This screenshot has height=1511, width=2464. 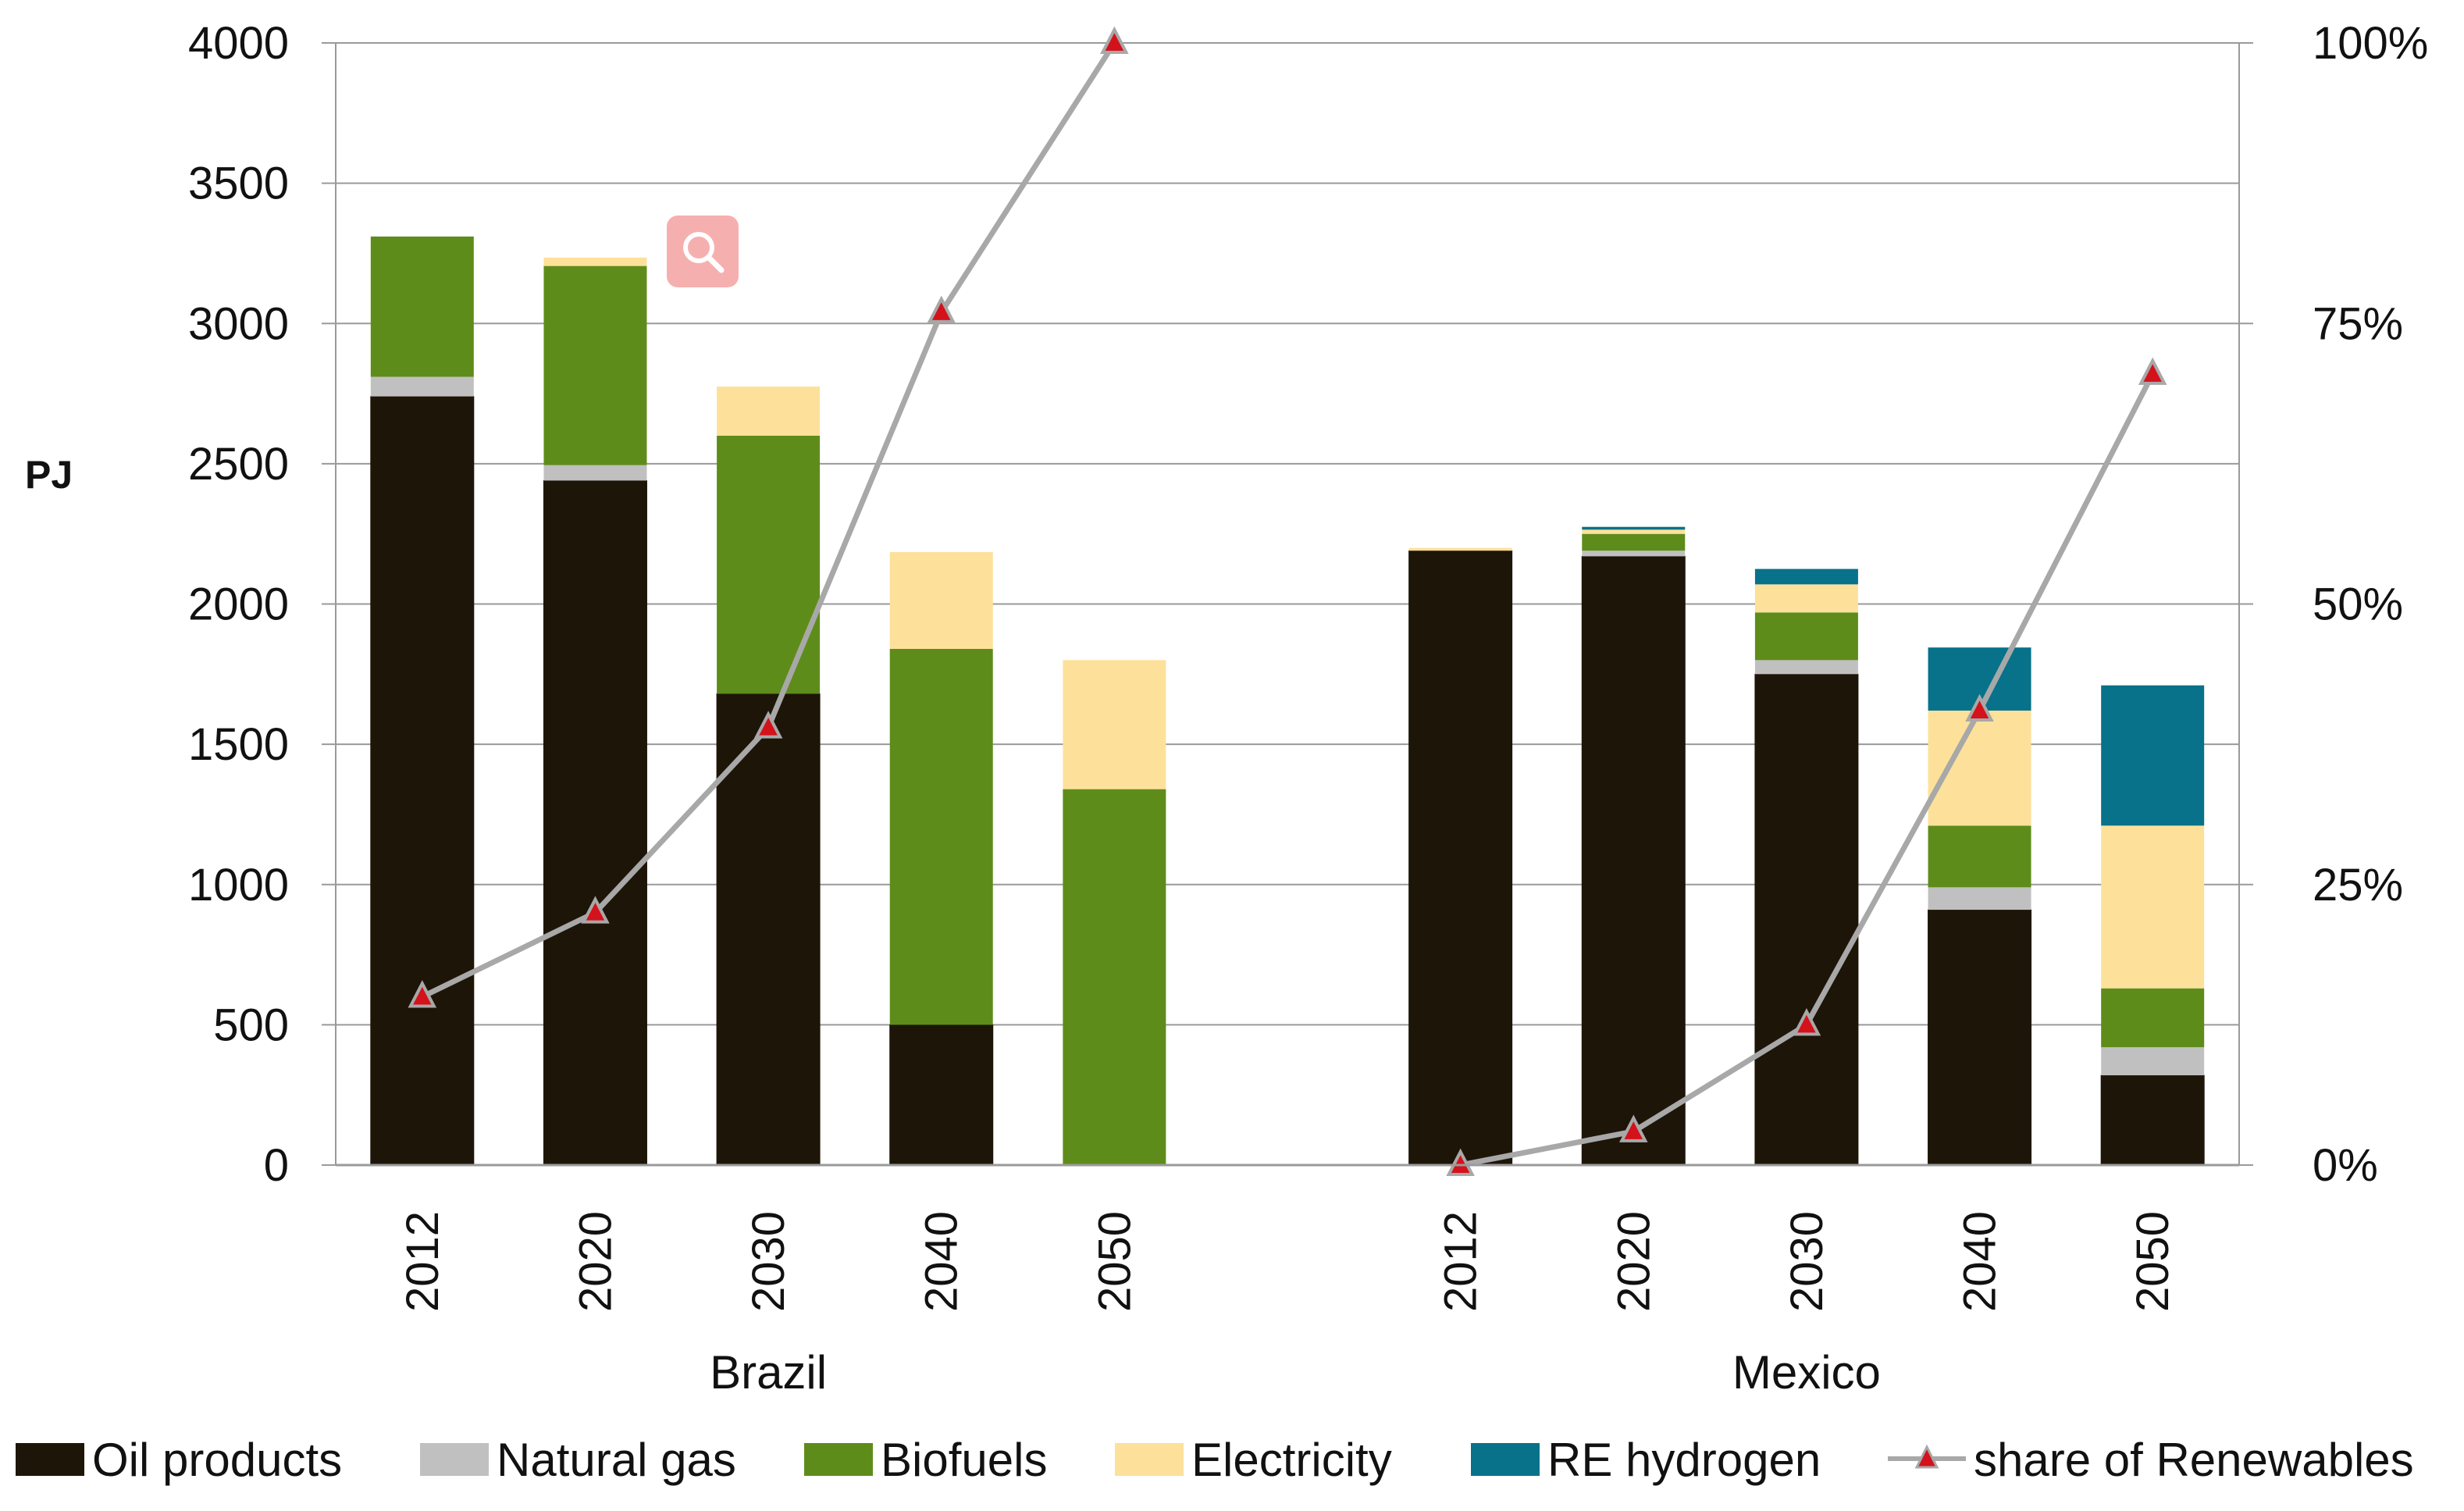 I want to click on legend-label: Biofuels, so click(x=964, y=1460).